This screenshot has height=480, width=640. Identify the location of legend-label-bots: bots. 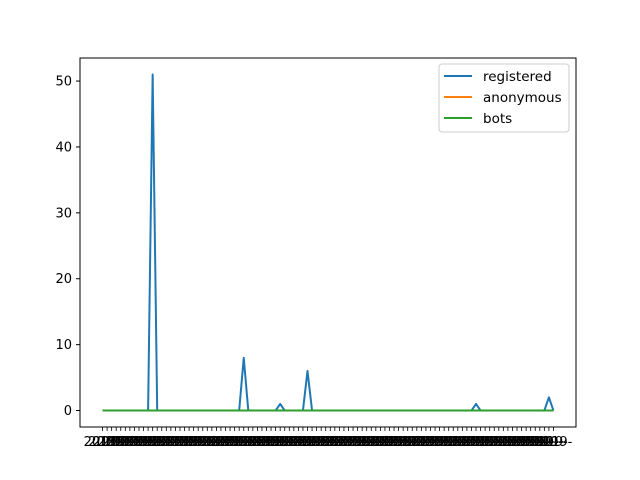
(497, 119).